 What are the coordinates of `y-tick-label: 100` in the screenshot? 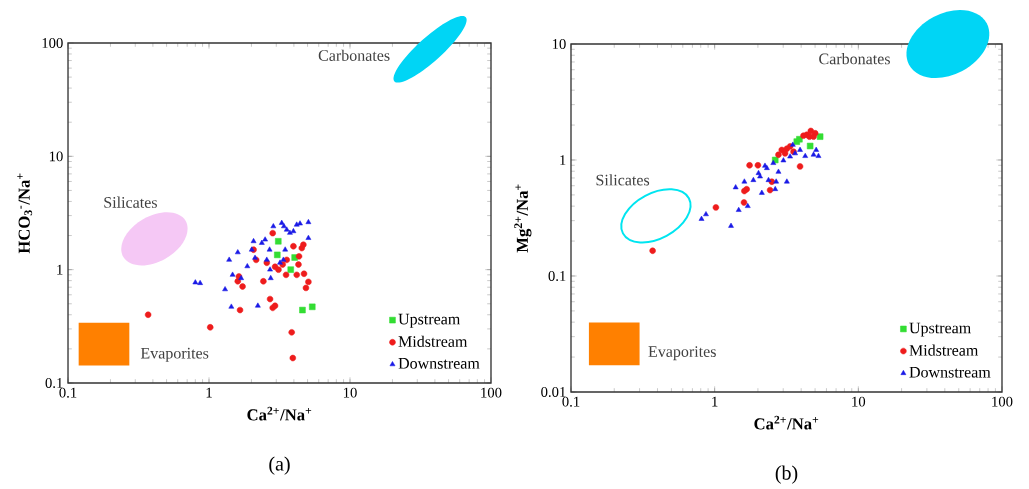 It's located at (52, 43).